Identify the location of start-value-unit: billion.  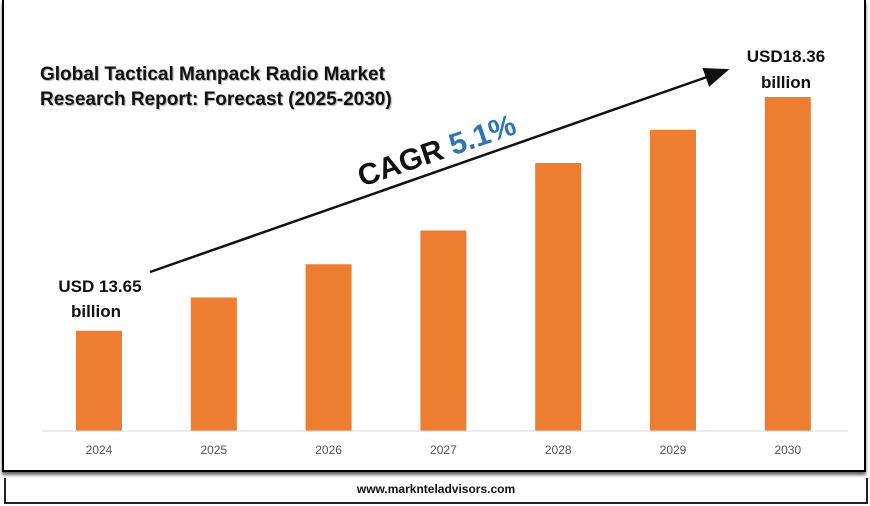
(96, 311).